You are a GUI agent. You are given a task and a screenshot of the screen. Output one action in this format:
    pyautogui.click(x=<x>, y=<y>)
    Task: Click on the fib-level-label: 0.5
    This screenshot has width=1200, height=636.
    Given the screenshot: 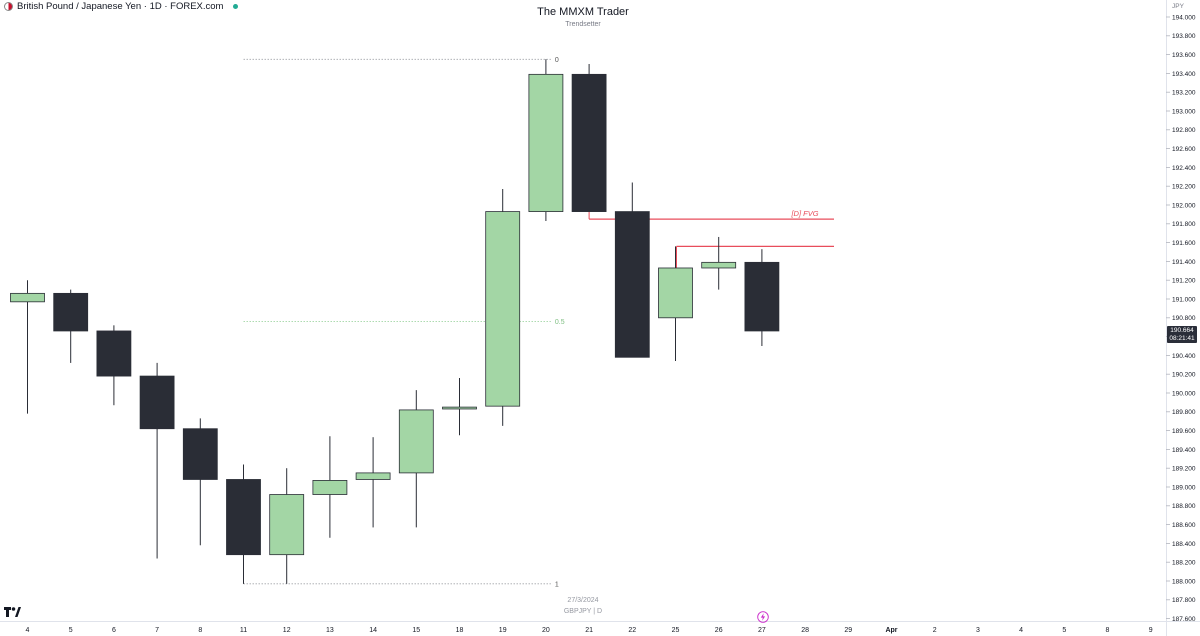 What is the action you would take?
    pyautogui.click(x=560, y=322)
    